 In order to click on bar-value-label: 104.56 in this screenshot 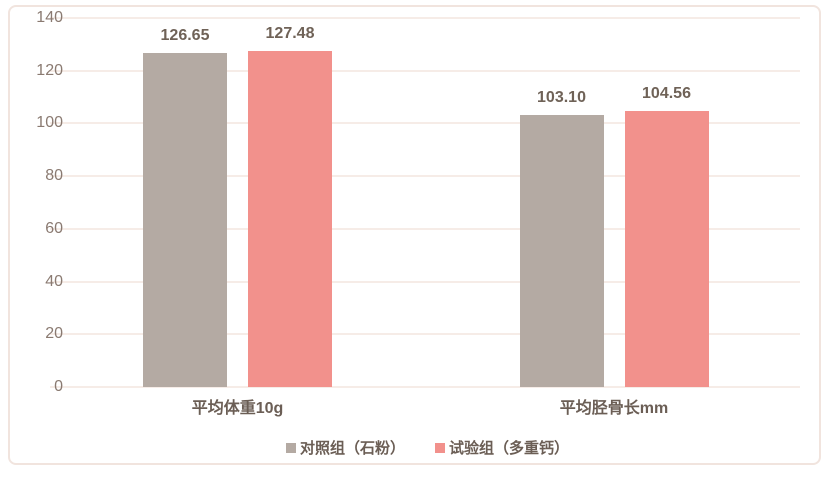, I will do `click(666, 94)`.